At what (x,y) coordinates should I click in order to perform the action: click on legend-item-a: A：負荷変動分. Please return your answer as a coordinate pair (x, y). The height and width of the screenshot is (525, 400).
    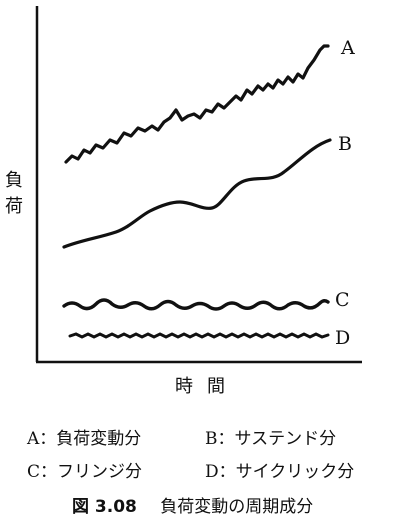
    Looking at the image, I should click on (84, 439).